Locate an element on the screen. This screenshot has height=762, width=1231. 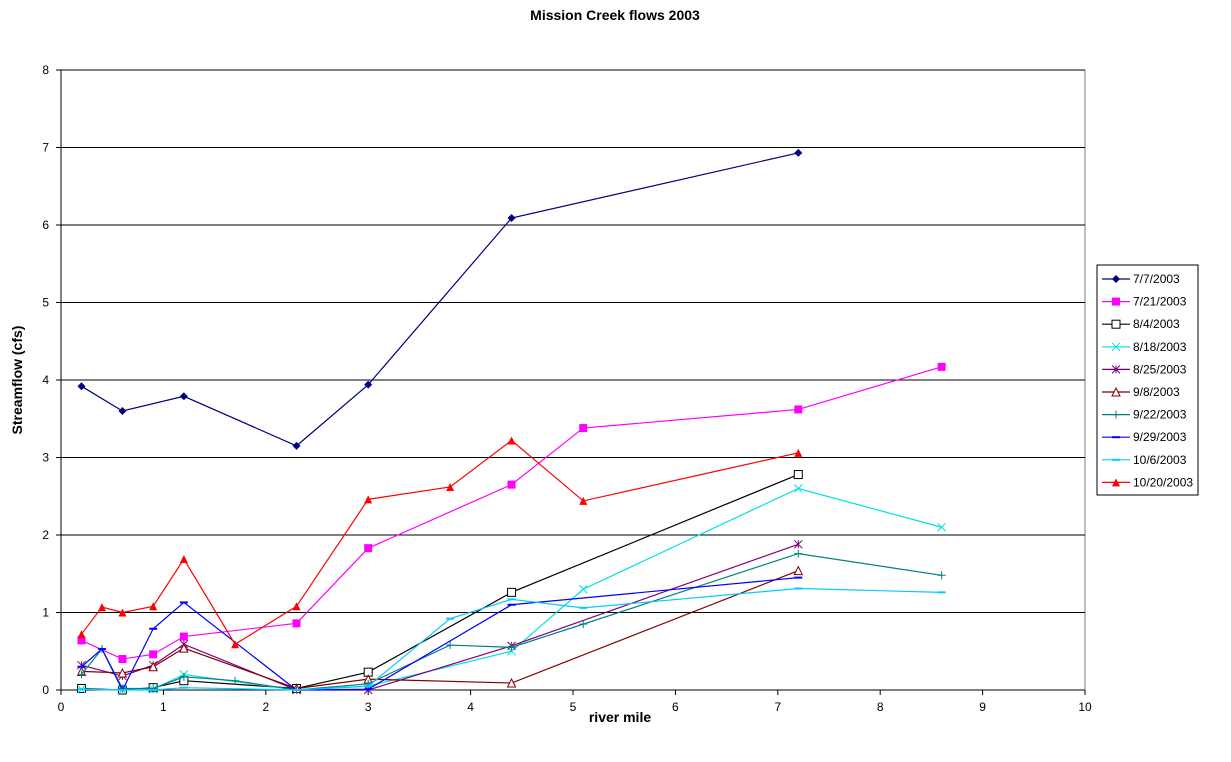
x-tick-label: 9 is located at coordinates (982, 707).